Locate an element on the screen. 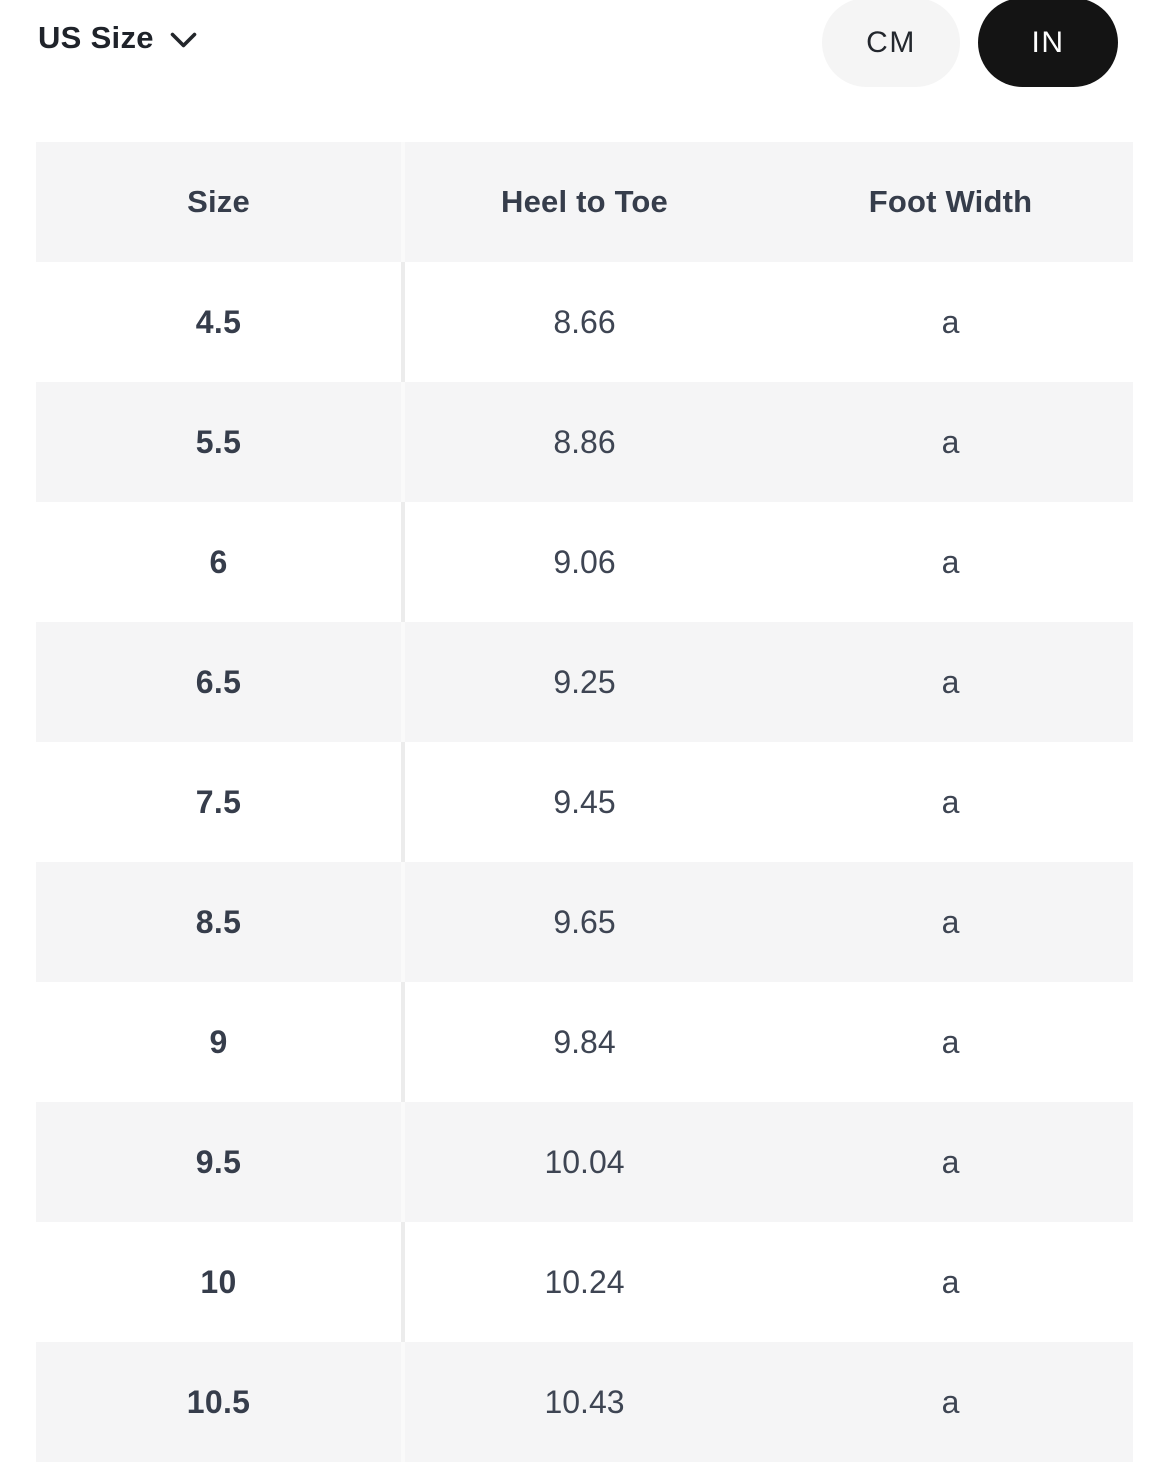  table-row: 4.5 8.66 a is located at coordinates (584, 322).